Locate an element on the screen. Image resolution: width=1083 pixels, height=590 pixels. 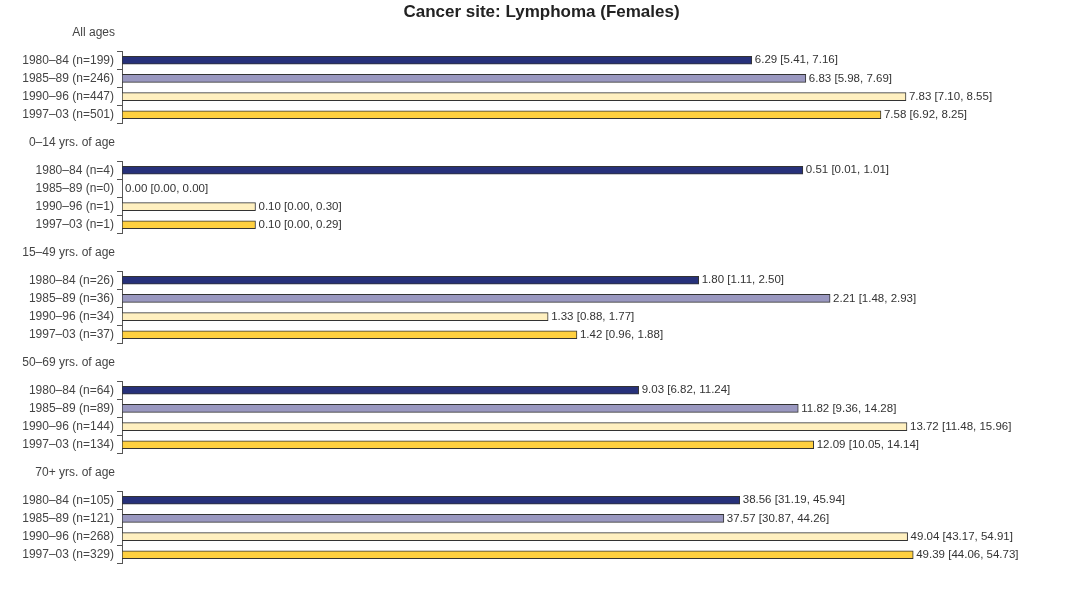
y-tick-label: 1990–96 (n=144) is located at coordinates (68, 425).